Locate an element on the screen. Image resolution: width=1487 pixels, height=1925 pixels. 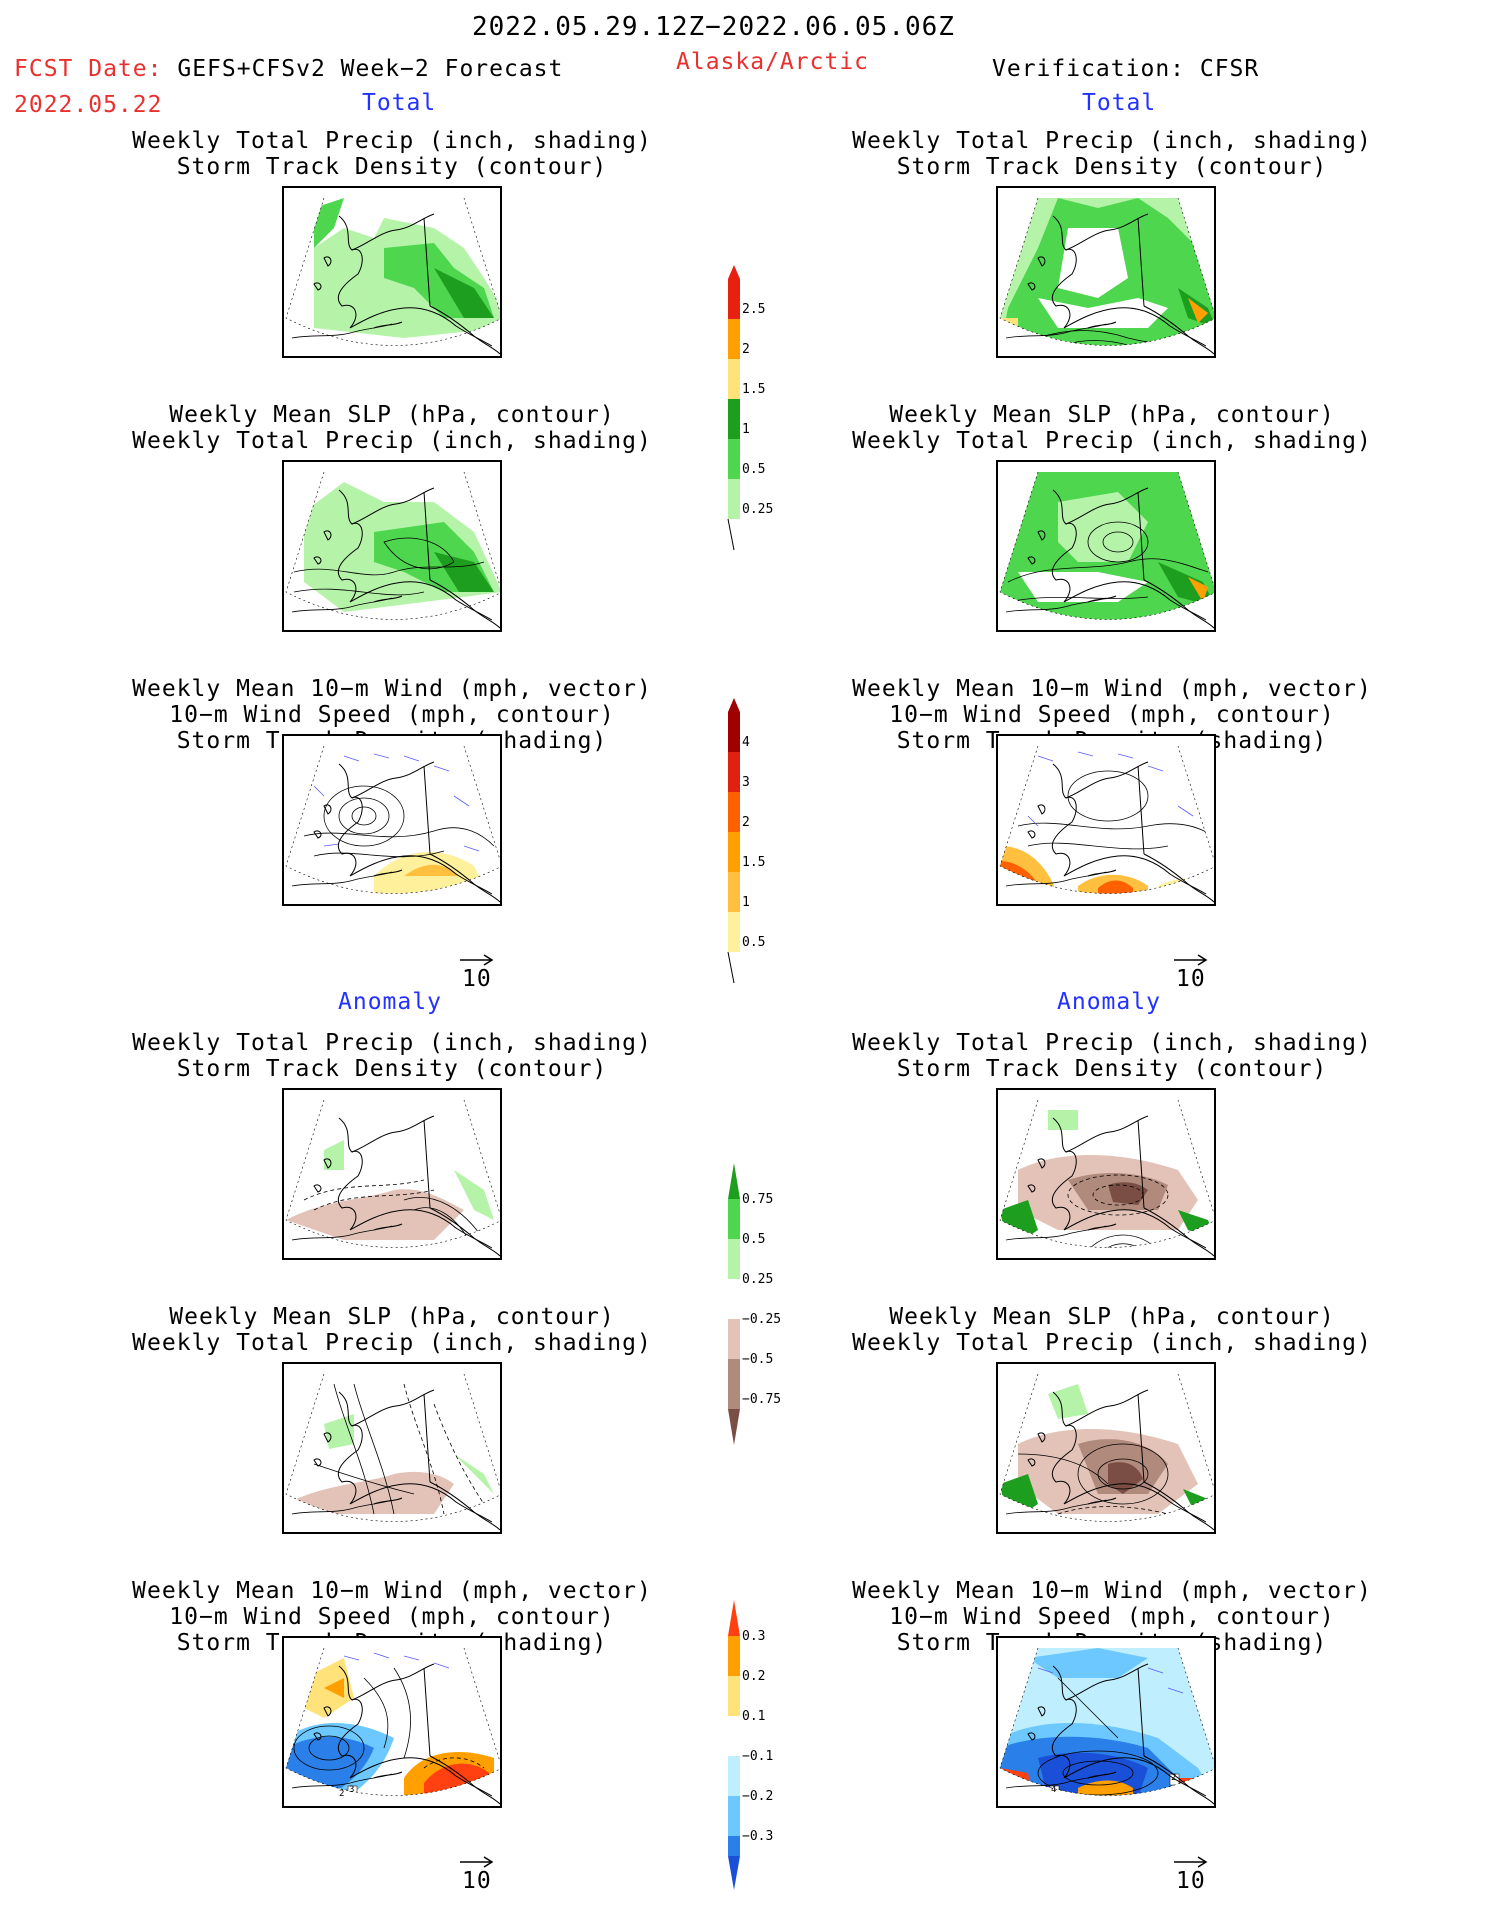
colorbar-label: 0.2 is located at coordinates (753, 1676).